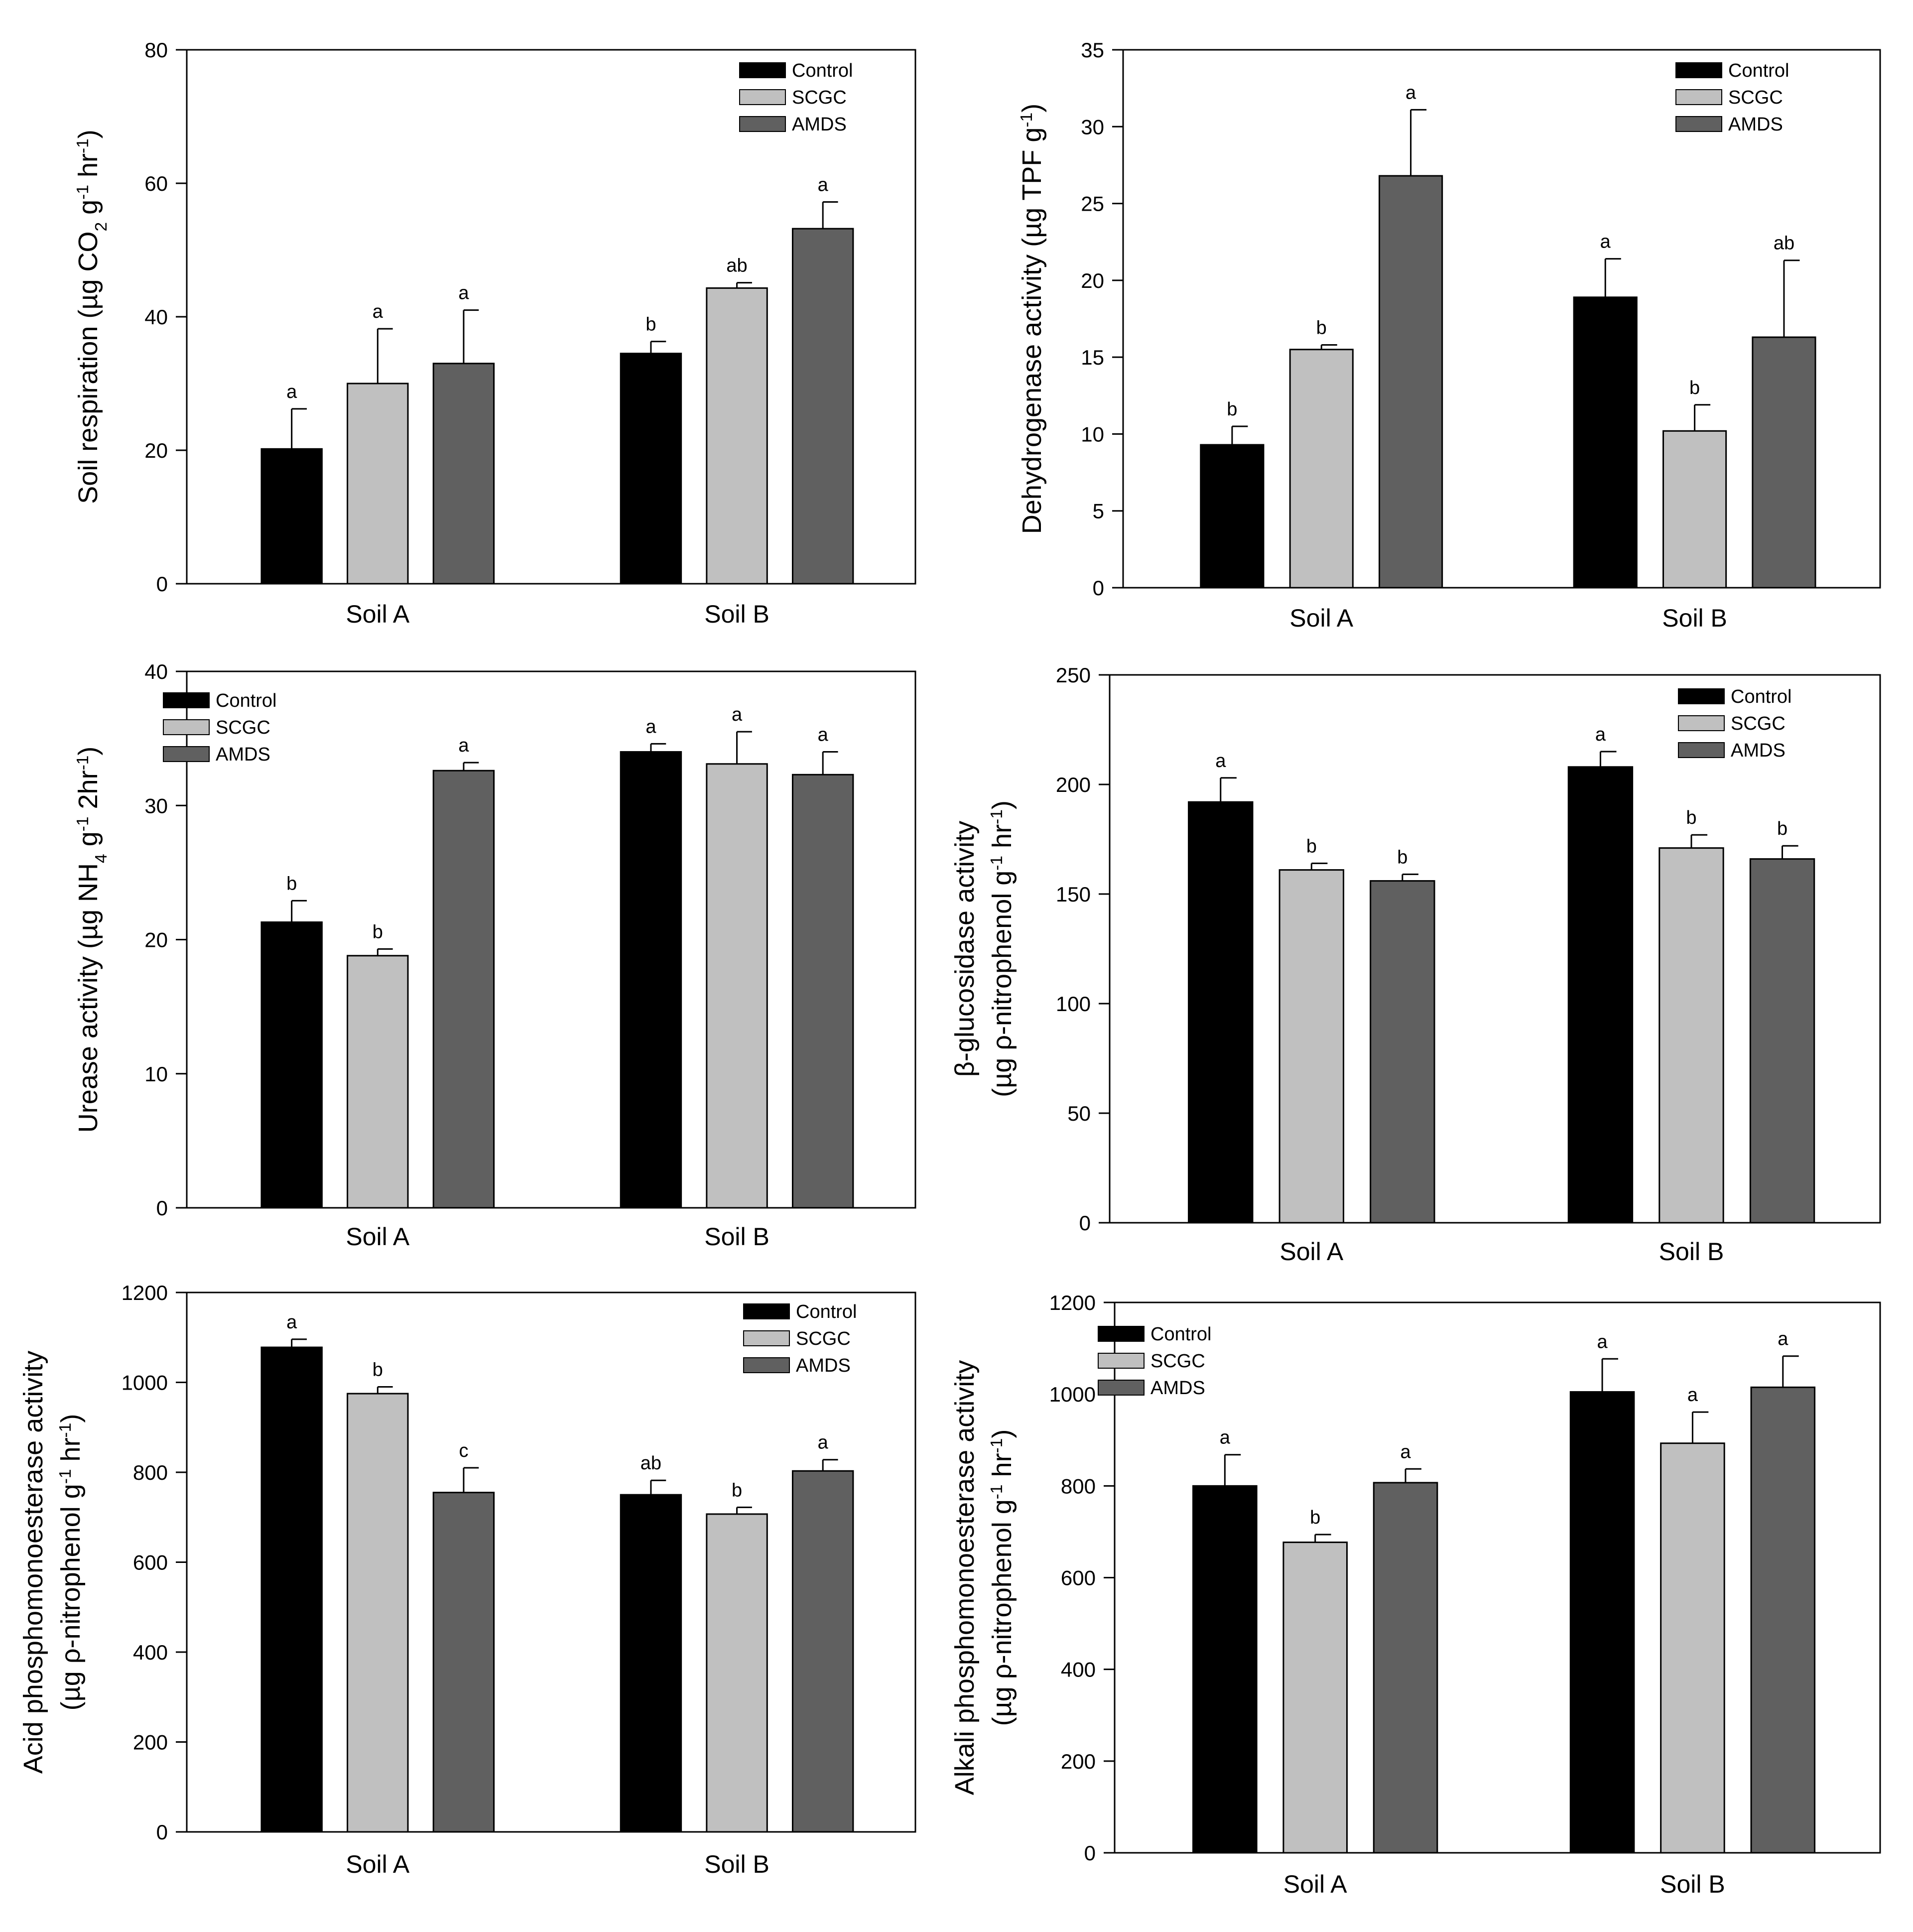 The width and height of the screenshot is (1913, 1932). I want to click on y-tick-label: 5, so click(1098, 511).